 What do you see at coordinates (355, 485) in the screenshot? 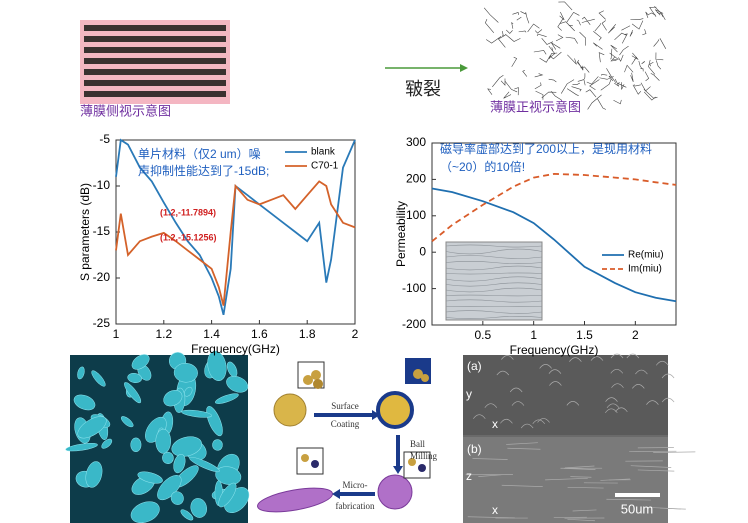
I see `step-label: Micro-` at bounding box center [355, 485].